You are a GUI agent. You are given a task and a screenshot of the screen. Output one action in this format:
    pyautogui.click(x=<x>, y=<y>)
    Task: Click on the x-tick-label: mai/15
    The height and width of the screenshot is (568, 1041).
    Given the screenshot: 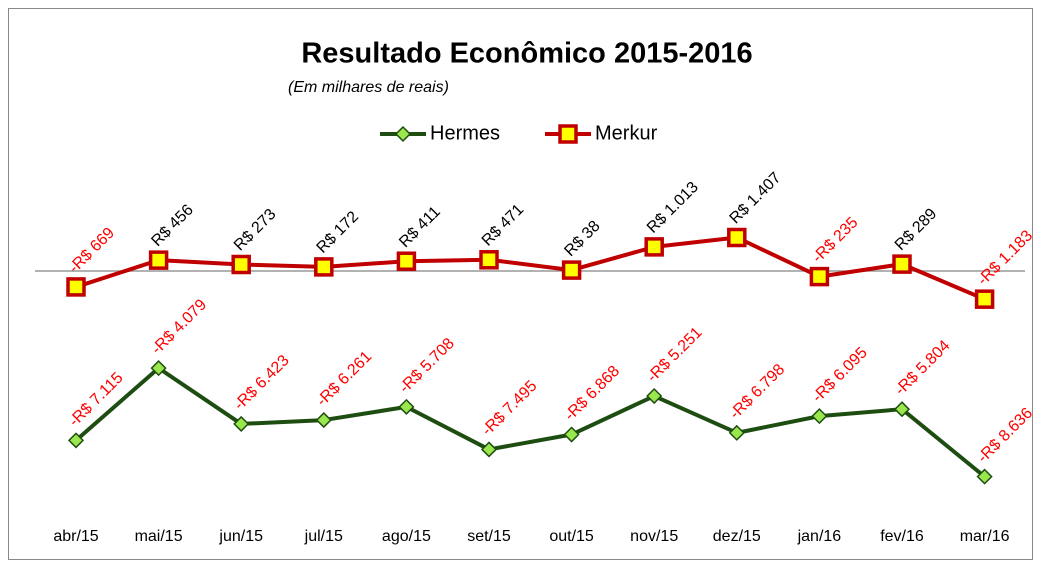 What is the action you would take?
    pyautogui.click(x=159, y=536)
    